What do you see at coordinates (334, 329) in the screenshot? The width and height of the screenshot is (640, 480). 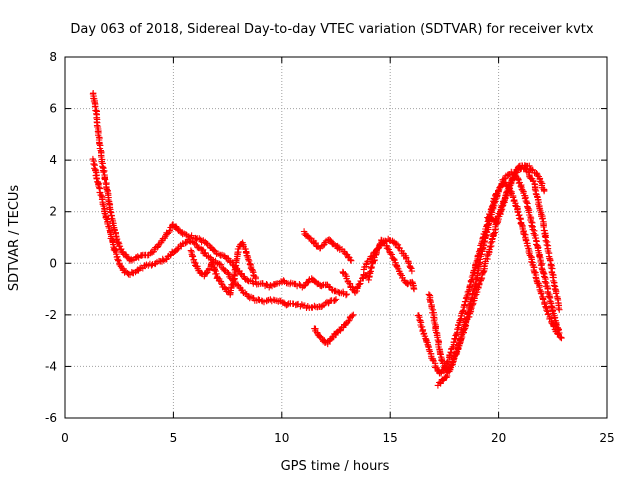 I see `series-branch-e` at bounding box center [334, 329].